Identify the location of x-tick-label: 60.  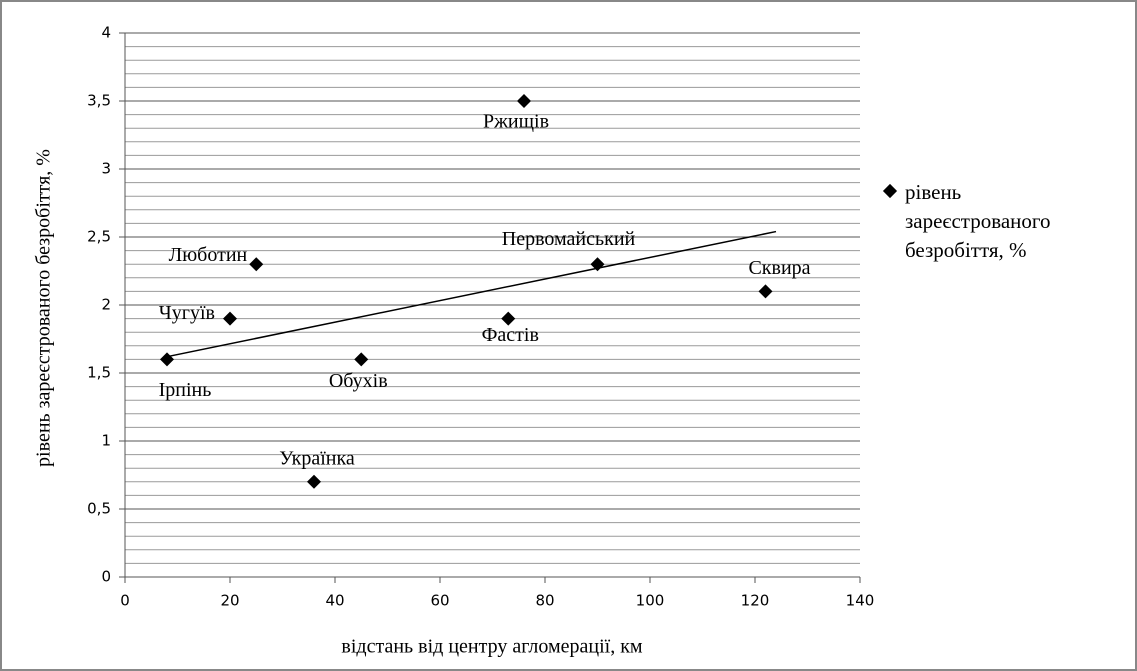
(439, 601).